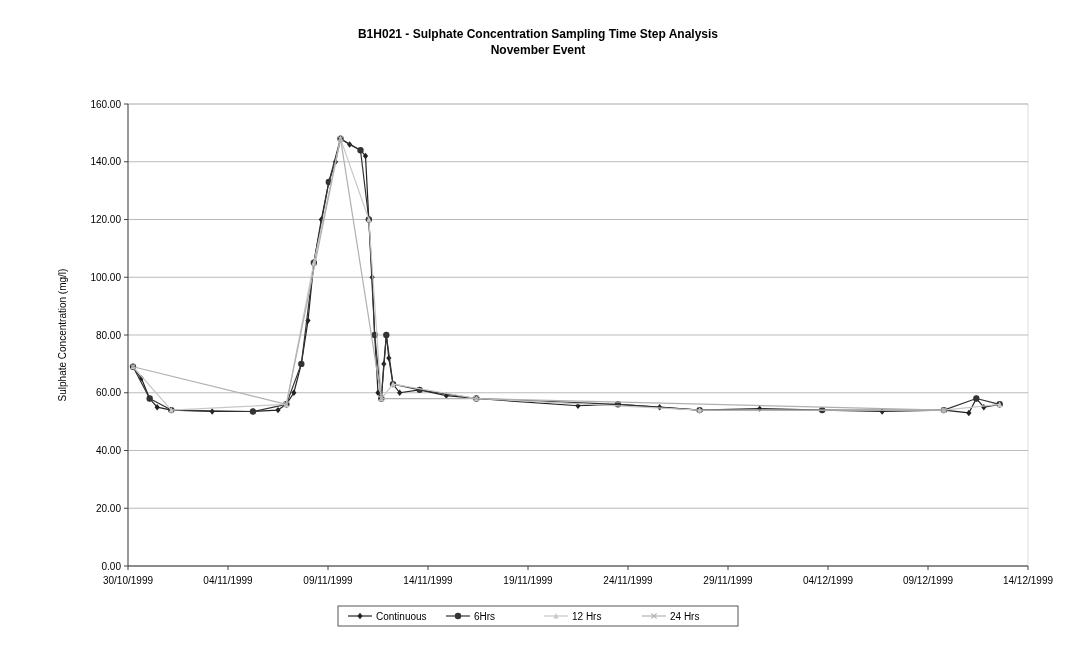  What do you see at coordinates (106, 162) in the screenshot?
I see `y-tick-label: 140.00` at bounding box center [106, 162].